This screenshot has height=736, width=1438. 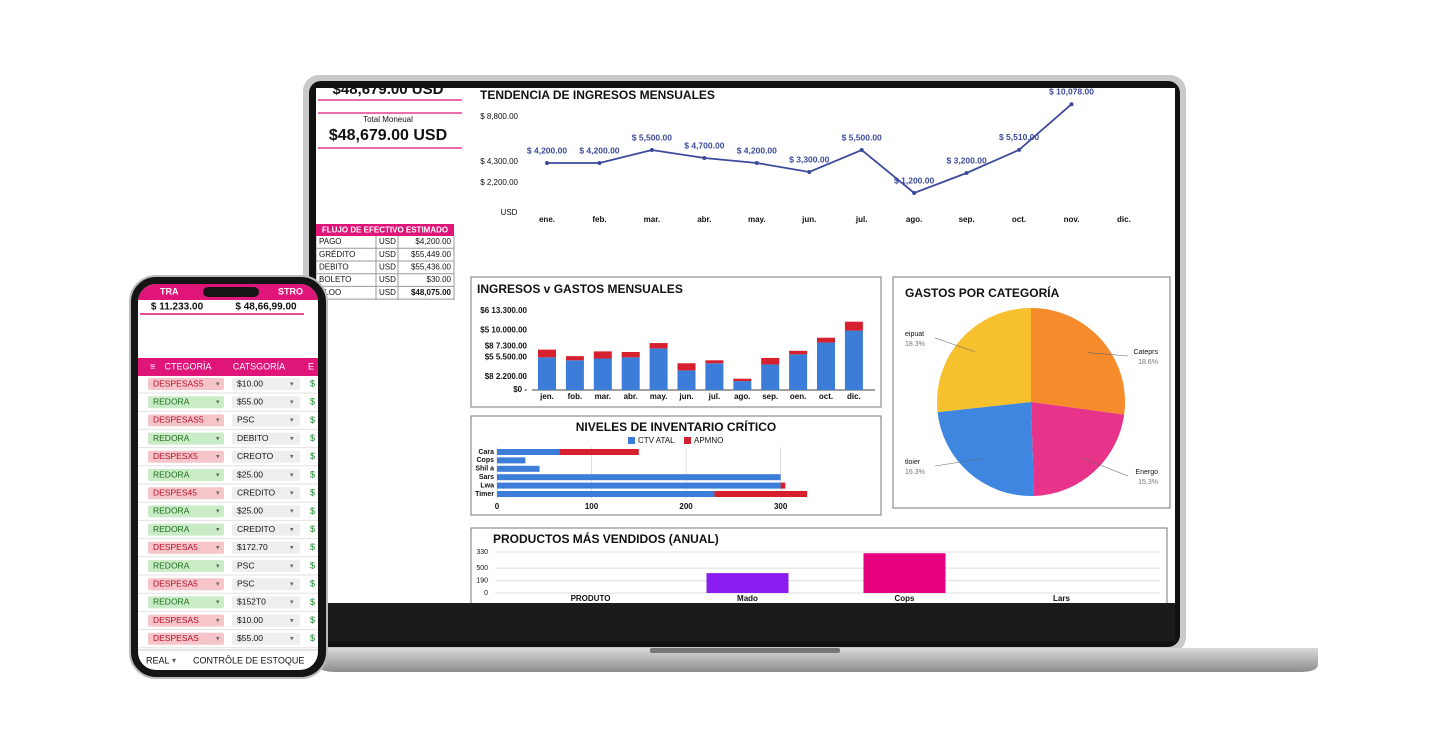 What do you see at coordinates (905, 598) in the screenshot?
I see `x-tick-label: Cops` at bounding box center [905, 598].